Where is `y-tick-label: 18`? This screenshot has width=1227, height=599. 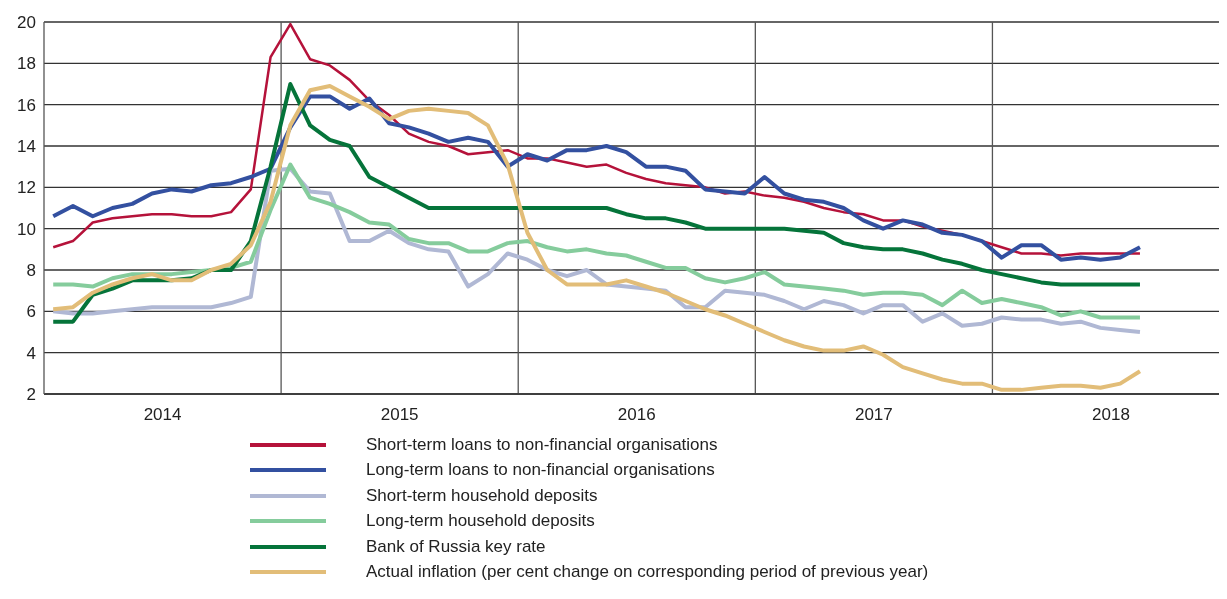
y-tick-label: 18 is located at coordinates (26, 64).